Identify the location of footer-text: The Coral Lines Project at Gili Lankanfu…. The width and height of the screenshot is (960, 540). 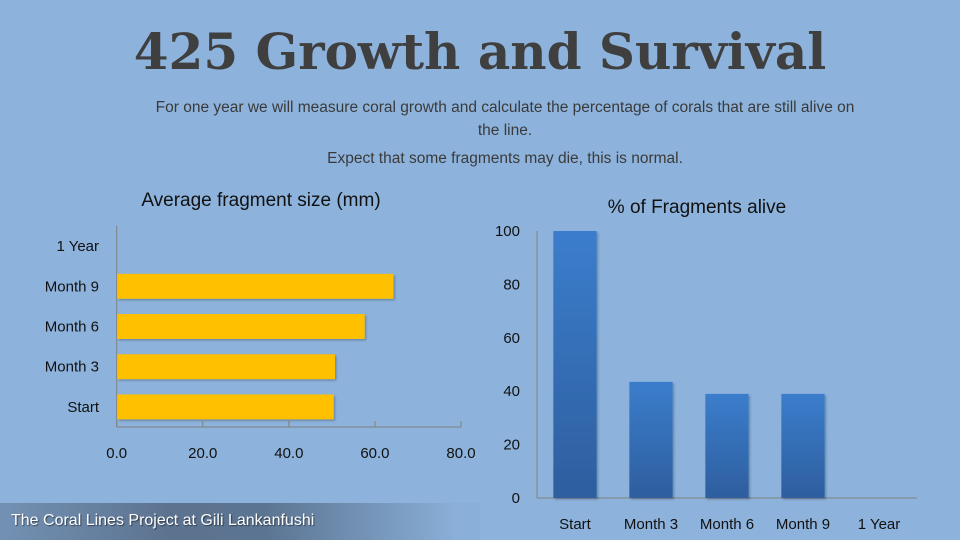
(163, 520).